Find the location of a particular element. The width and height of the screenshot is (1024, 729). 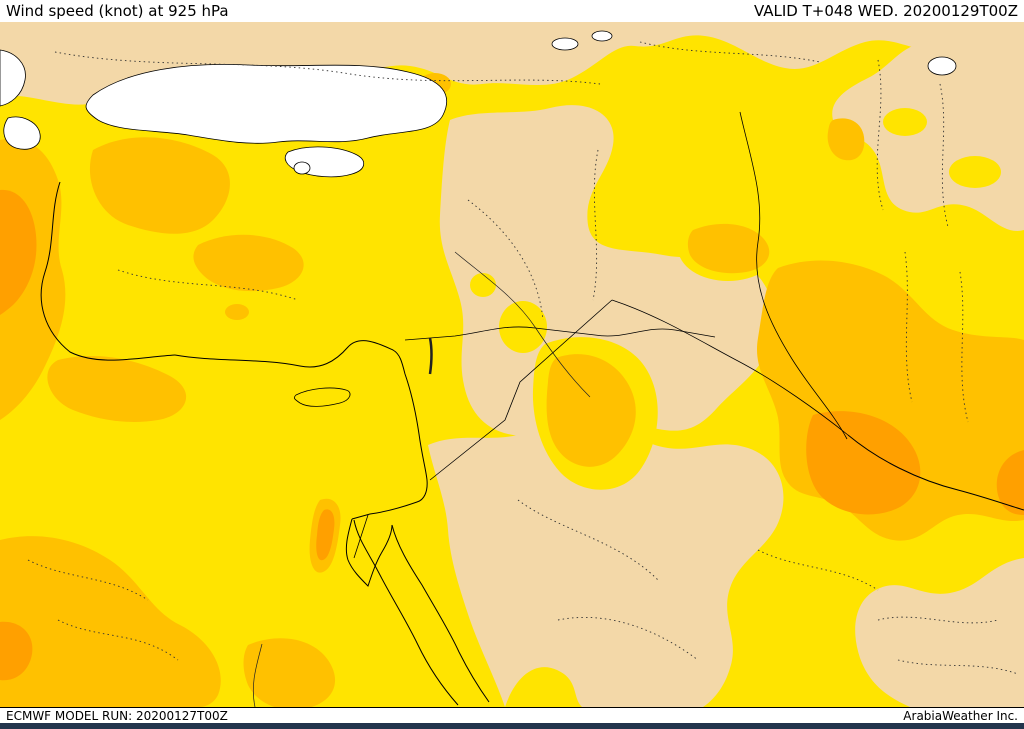

wind-contour-orange-iraq-north is located at coordinates (728, 248).